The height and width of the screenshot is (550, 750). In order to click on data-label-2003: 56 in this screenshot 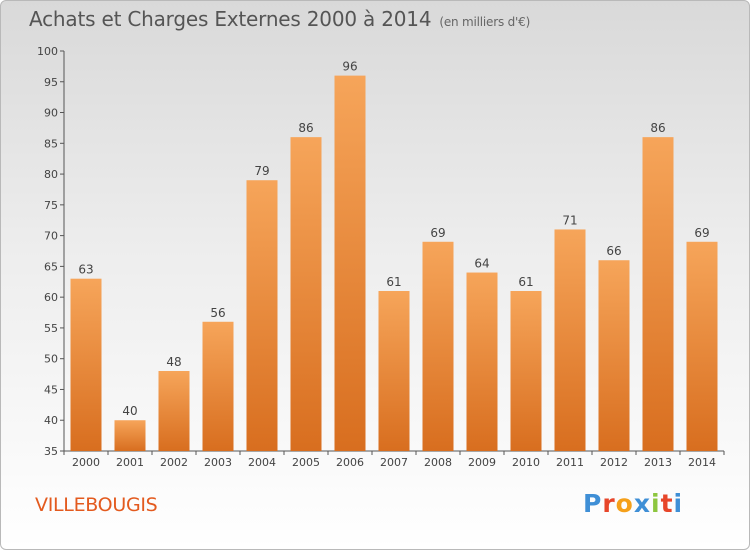, I will do `click(217, 313)`.